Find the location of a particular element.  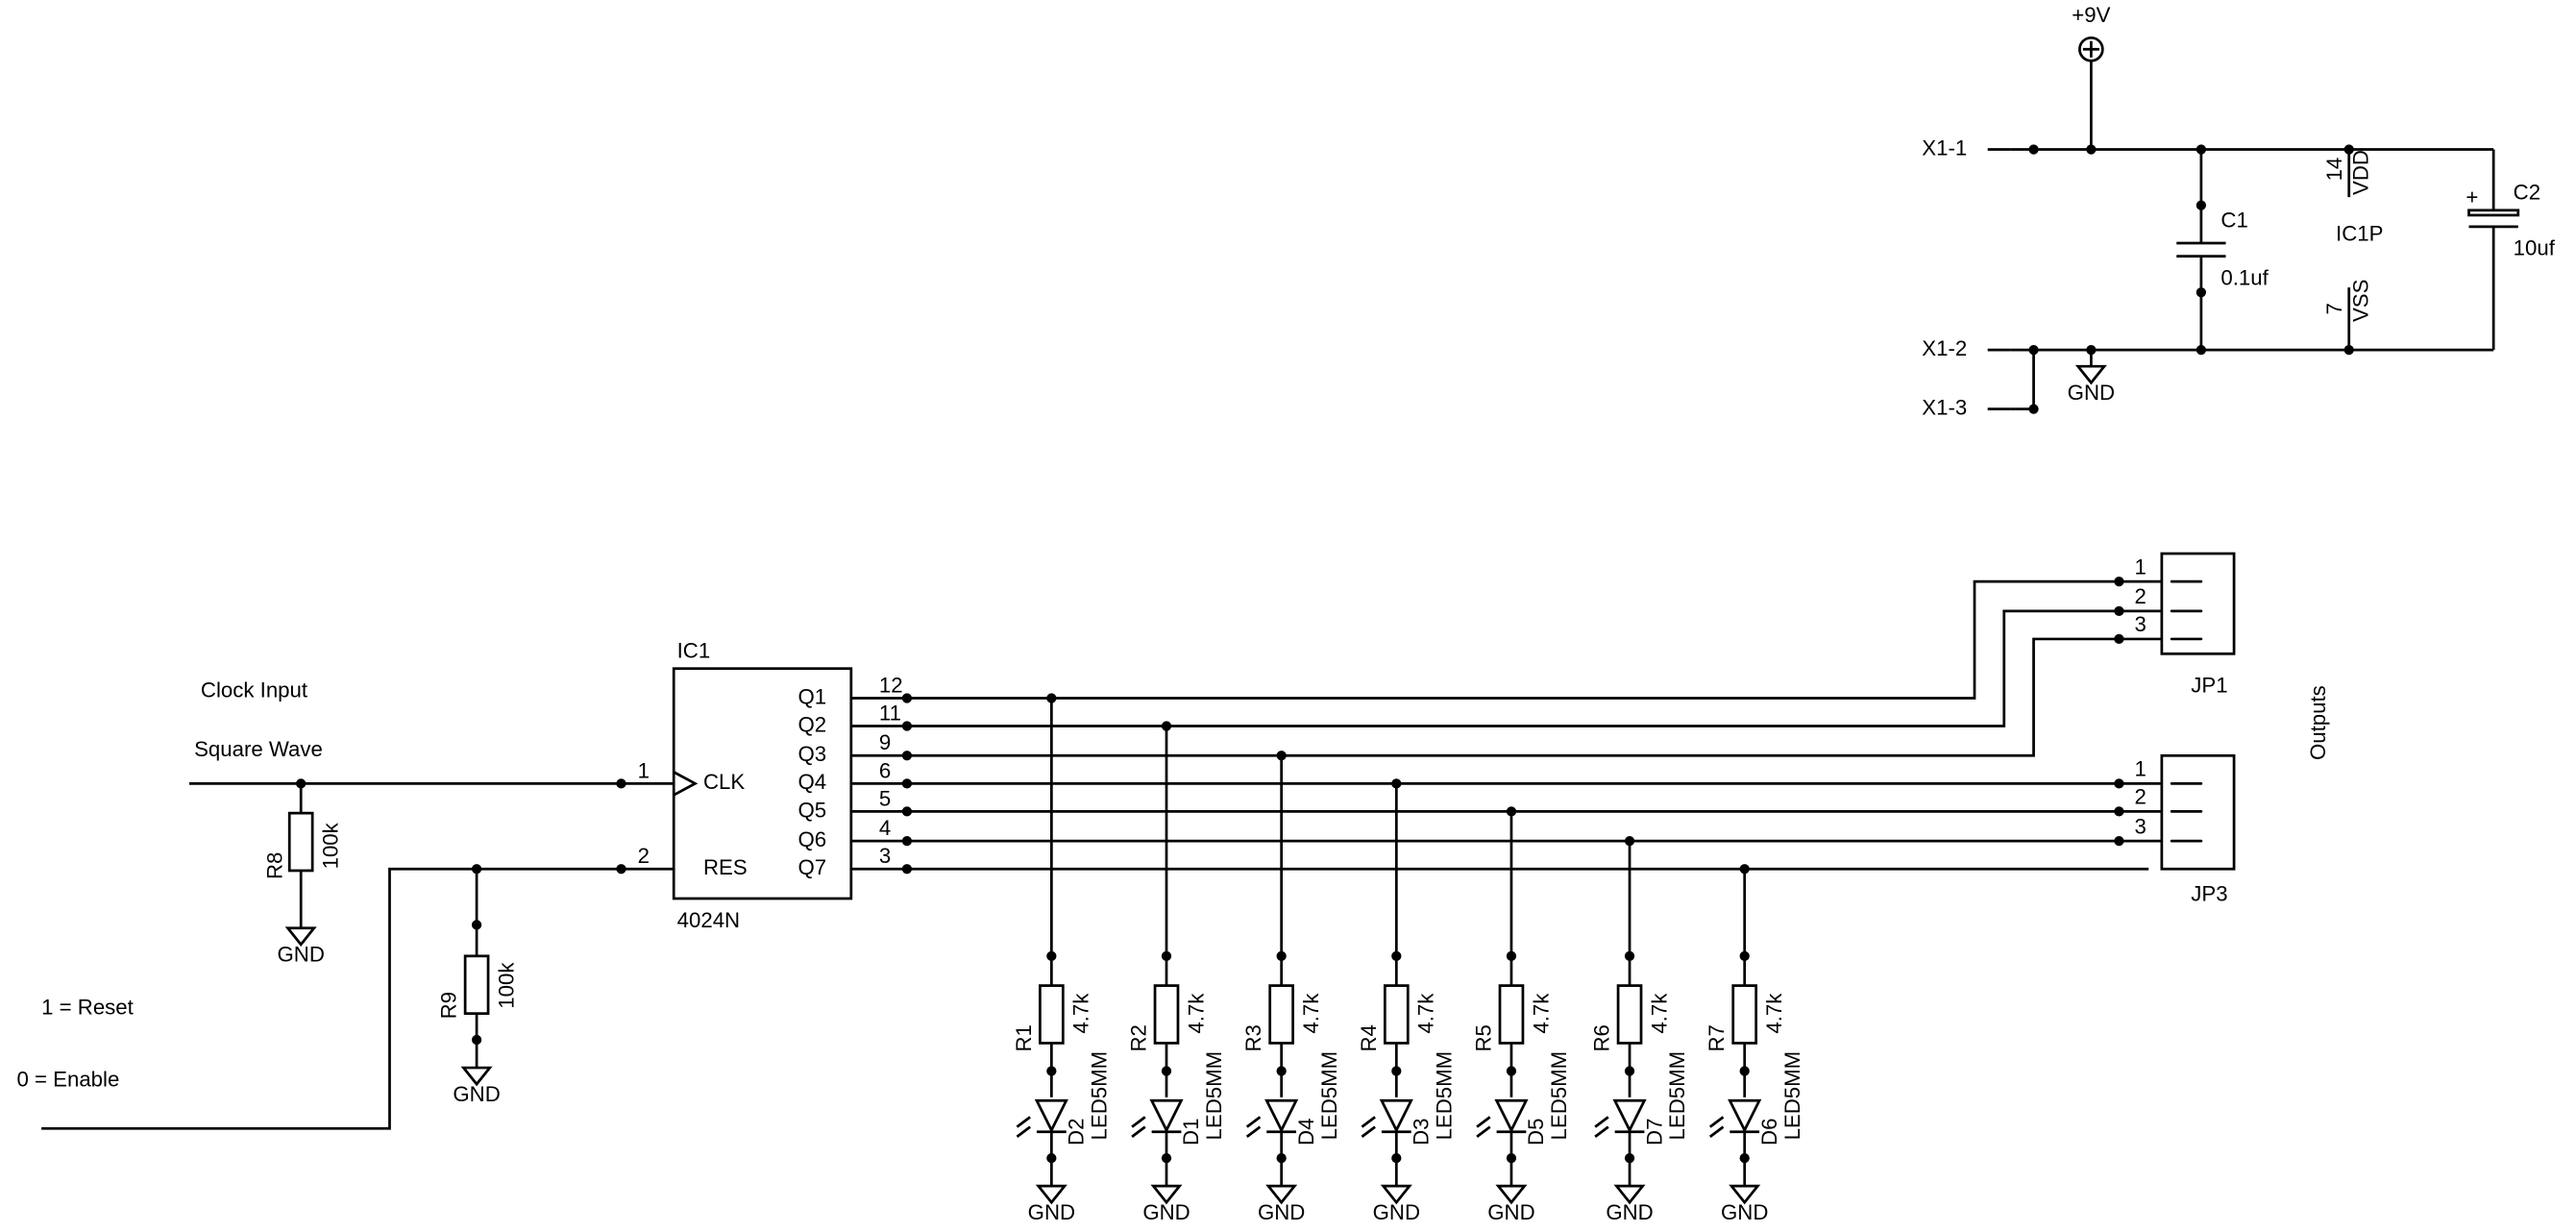

label: R8 is located at coordinates (274, 865).